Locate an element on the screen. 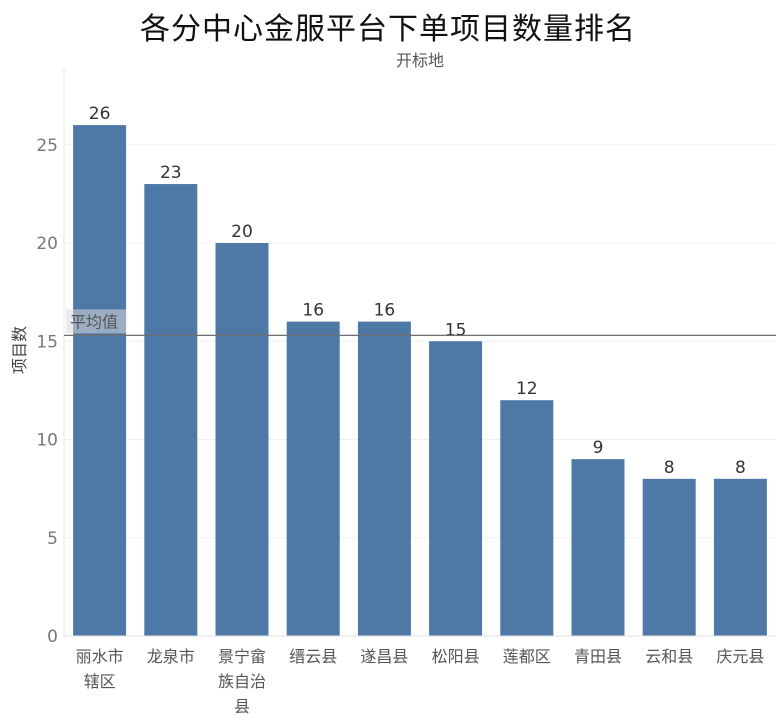 This screenshot has height=718, width=776. y-tick-label: 25 is located at coordinates (47, 146).